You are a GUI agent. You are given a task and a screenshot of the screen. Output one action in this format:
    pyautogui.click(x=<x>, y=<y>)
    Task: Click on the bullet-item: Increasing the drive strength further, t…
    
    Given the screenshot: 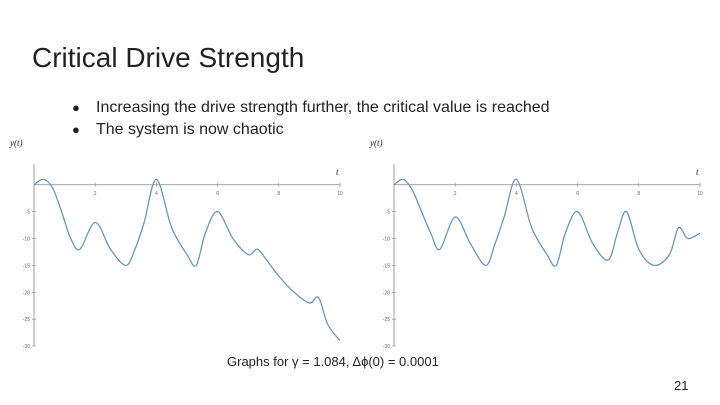 What is the action you would take?
    pyautogui.click(x=311, y=108)
    